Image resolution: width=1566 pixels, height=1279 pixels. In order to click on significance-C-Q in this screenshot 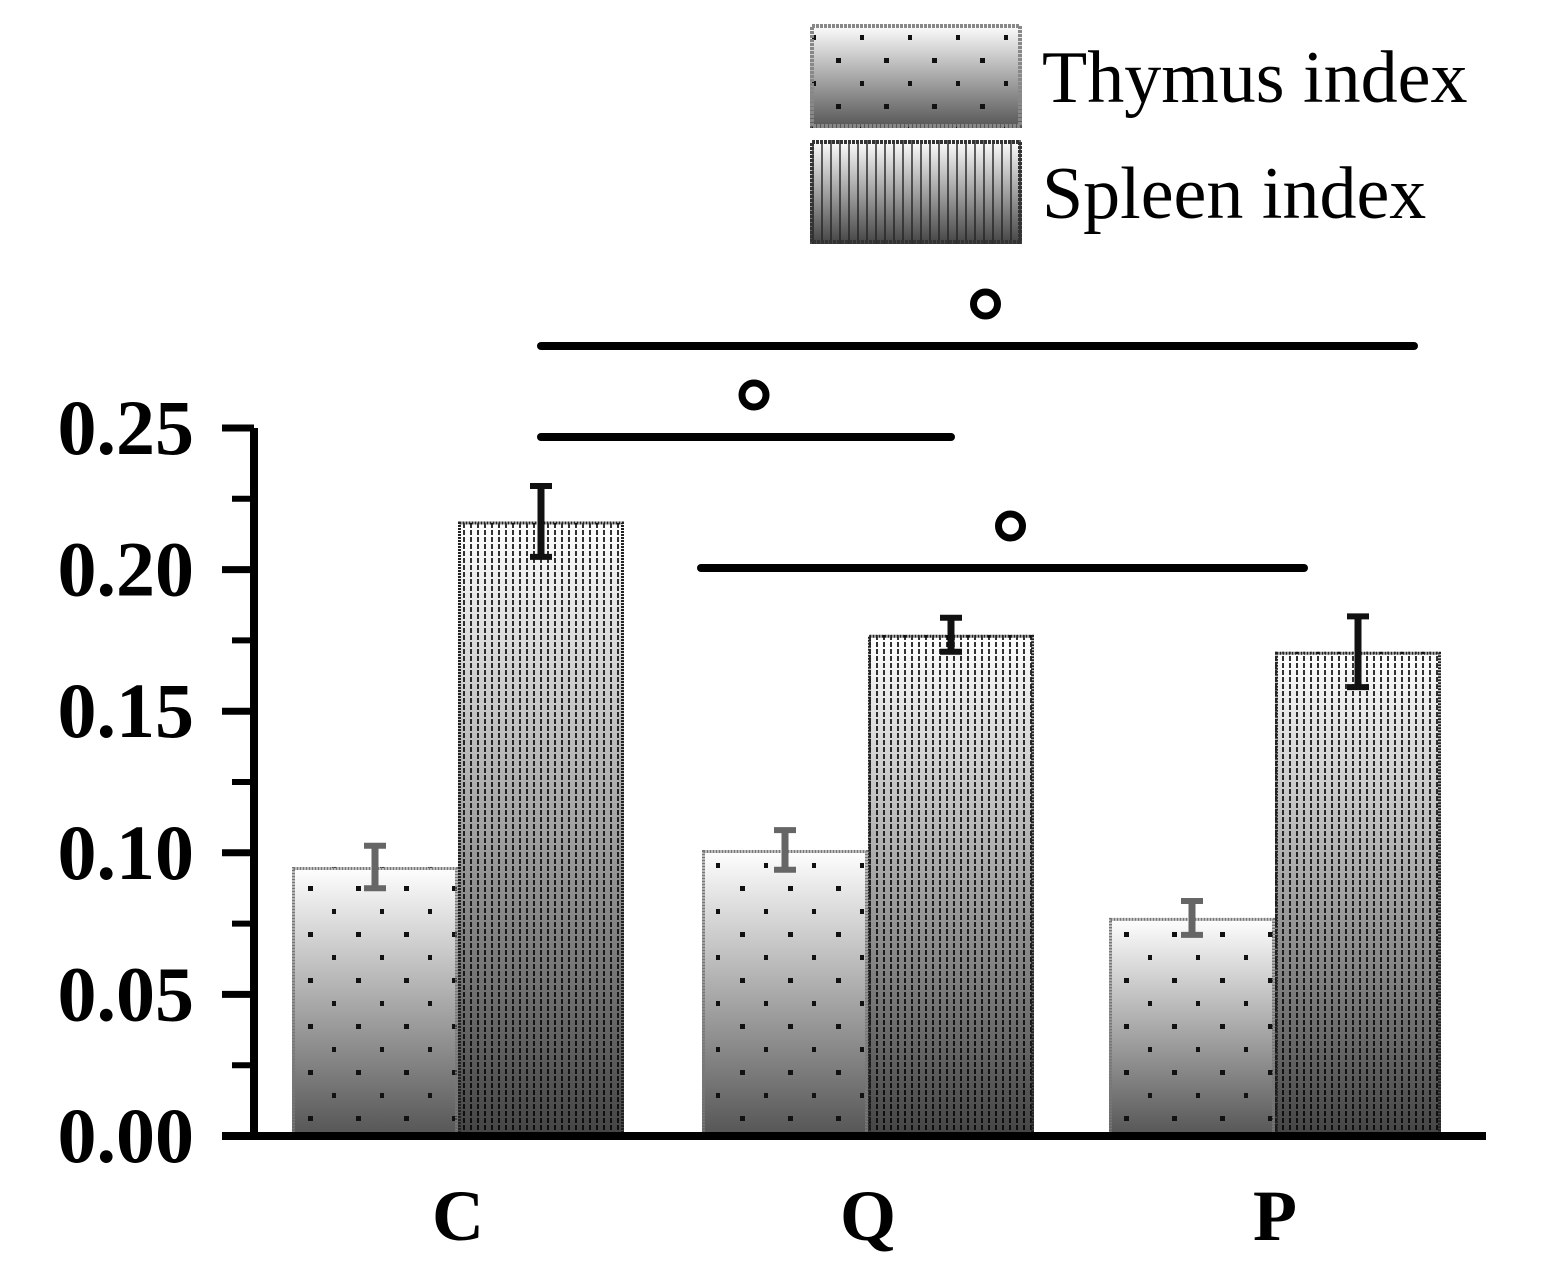, I will do `click(746, 410)`.